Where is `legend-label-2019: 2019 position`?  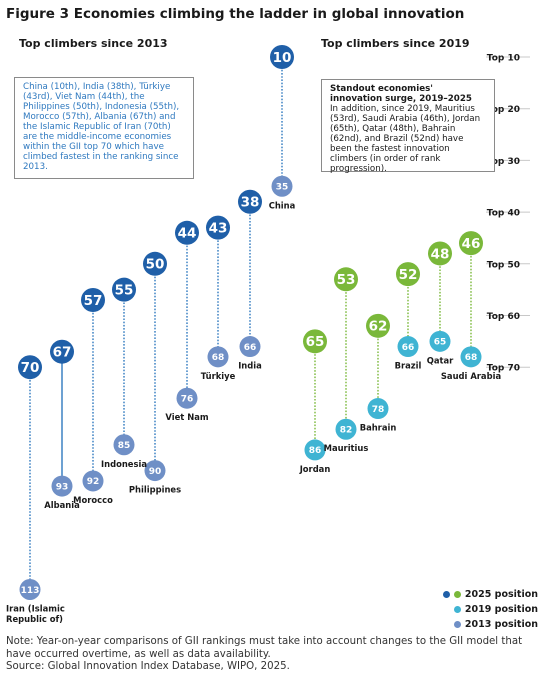 legend-label-2019: 2019 position is located at coordinates (501, 609).